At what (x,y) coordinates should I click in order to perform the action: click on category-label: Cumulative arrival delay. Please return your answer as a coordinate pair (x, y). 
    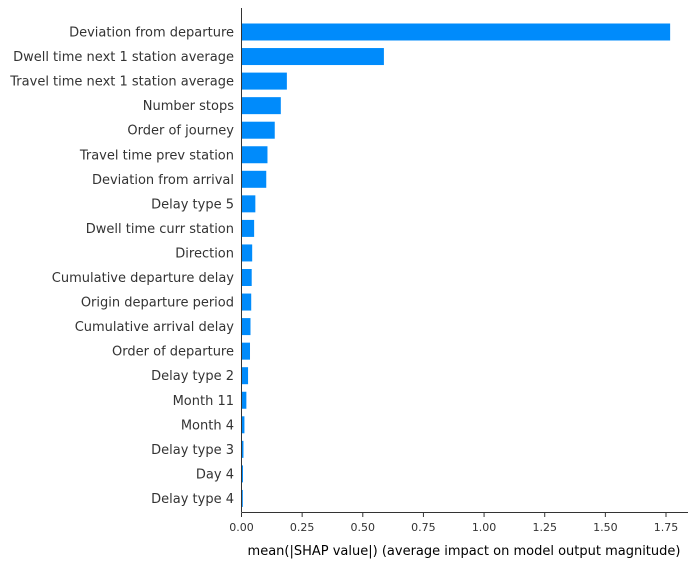
    Looking at the image, I should click on (155, 327).